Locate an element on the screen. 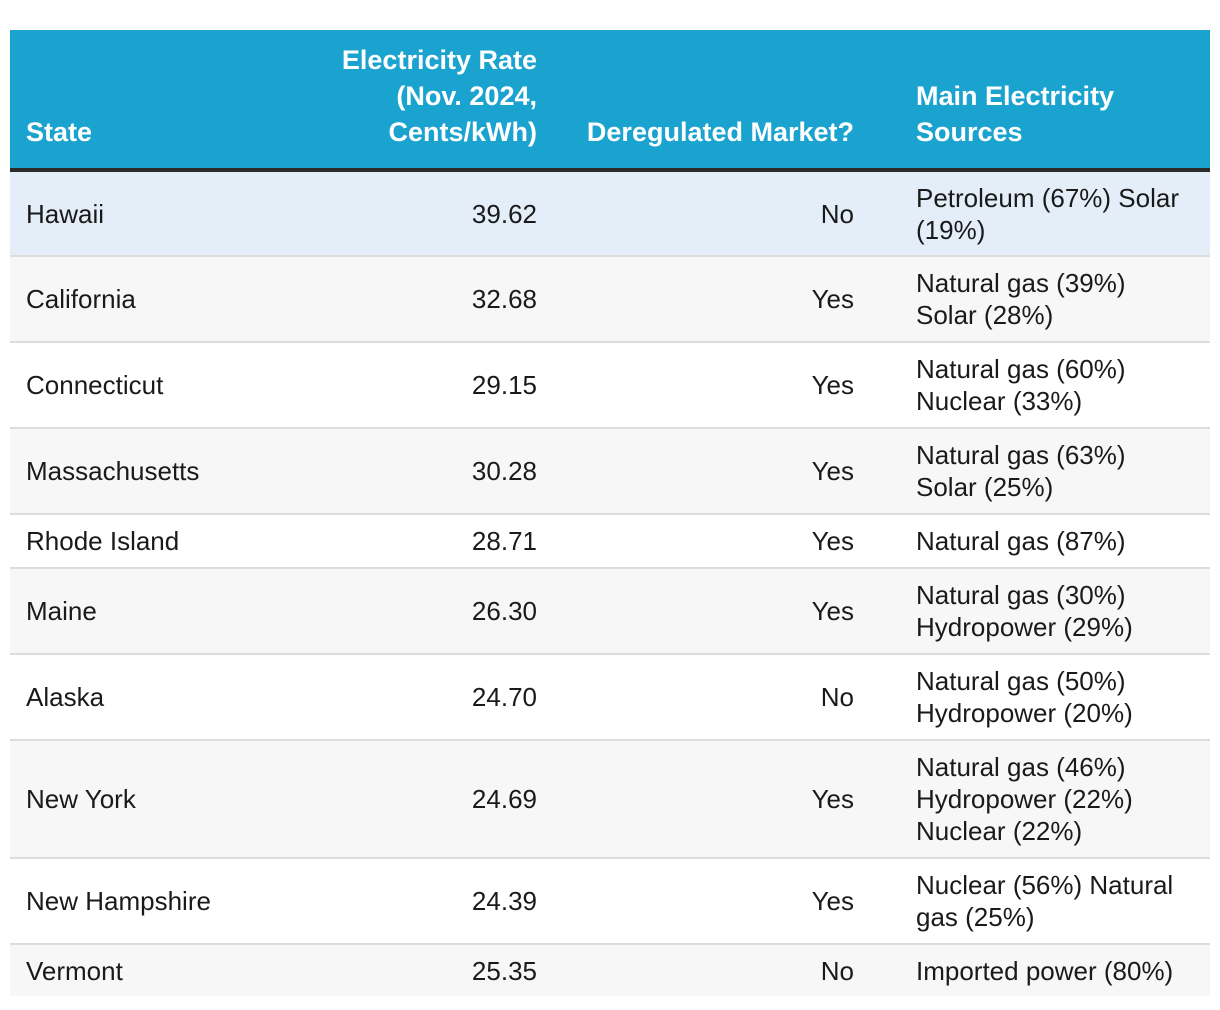  cell-state: California is located at coordinates (155, 299).